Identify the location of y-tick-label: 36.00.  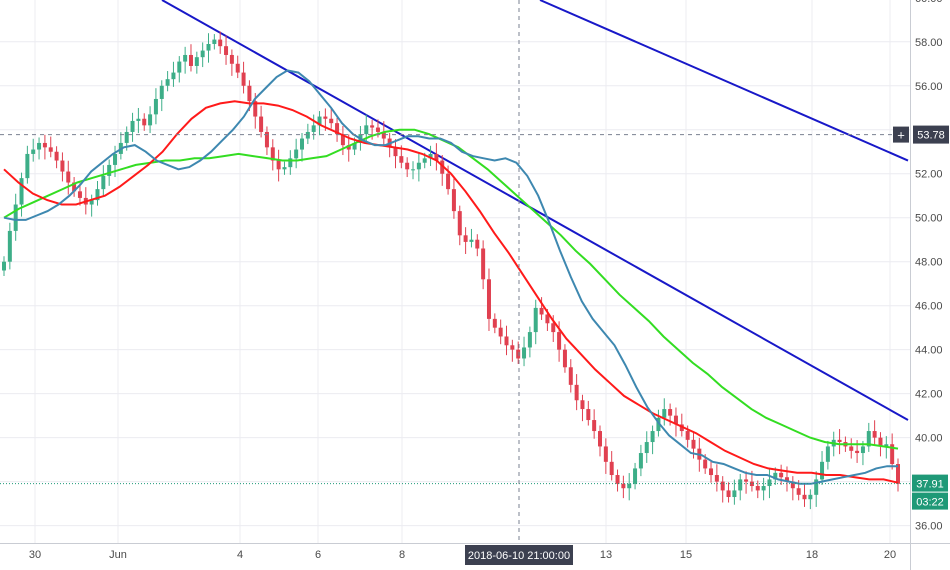
(929, 527).